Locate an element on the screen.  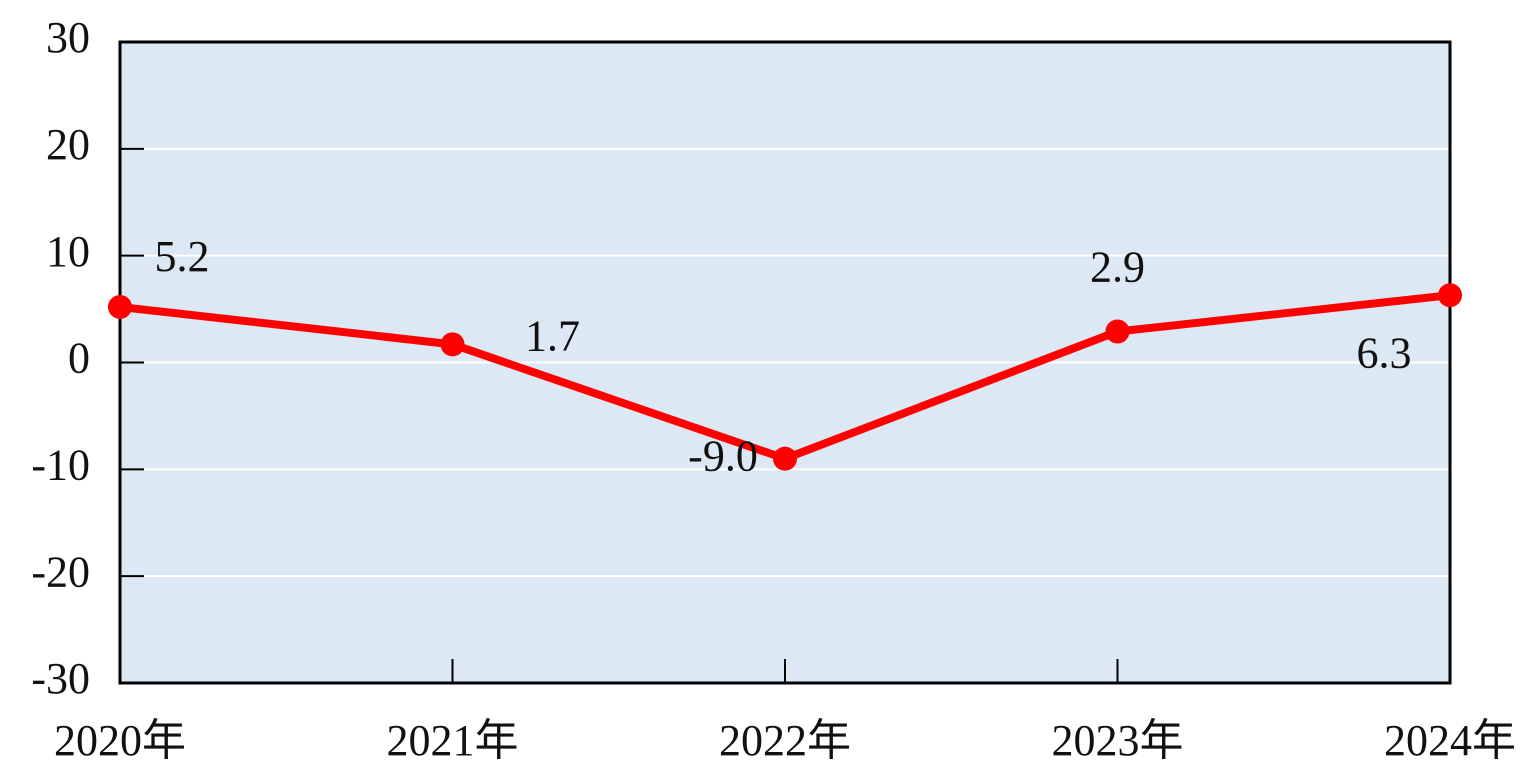
x-tick-label: 2021年 is located at coordinates (453, 740).